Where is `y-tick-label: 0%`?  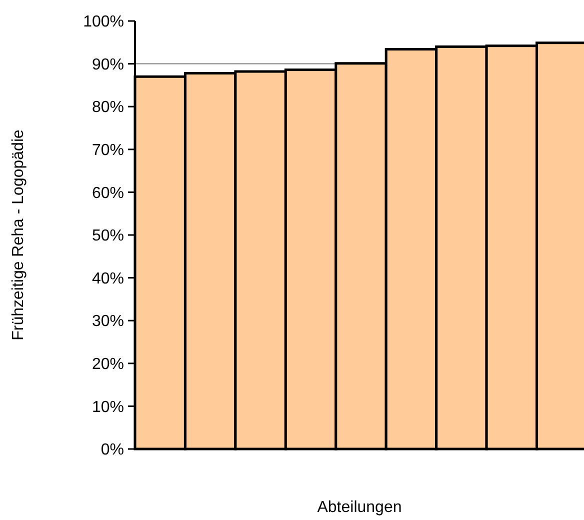
y-tick-label: 0% is located at coordinates (112, 450).